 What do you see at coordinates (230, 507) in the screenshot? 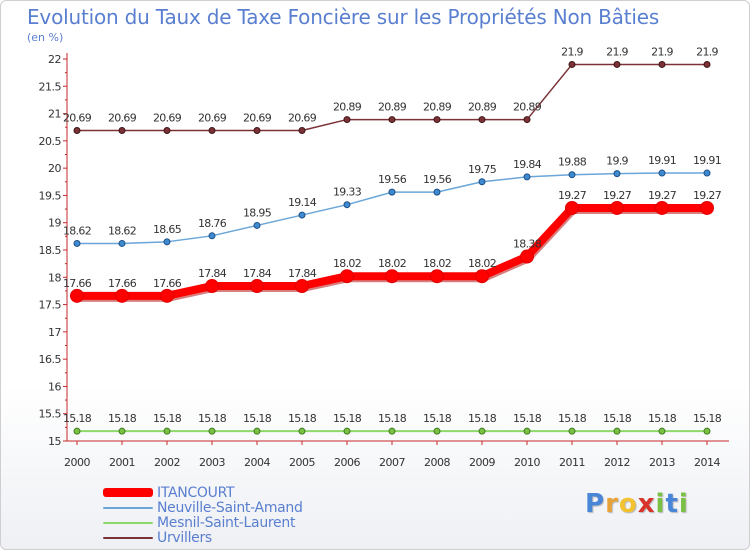
I see `legend-label: Neuville-Saint-Amand` at bounding box center [230, 507].